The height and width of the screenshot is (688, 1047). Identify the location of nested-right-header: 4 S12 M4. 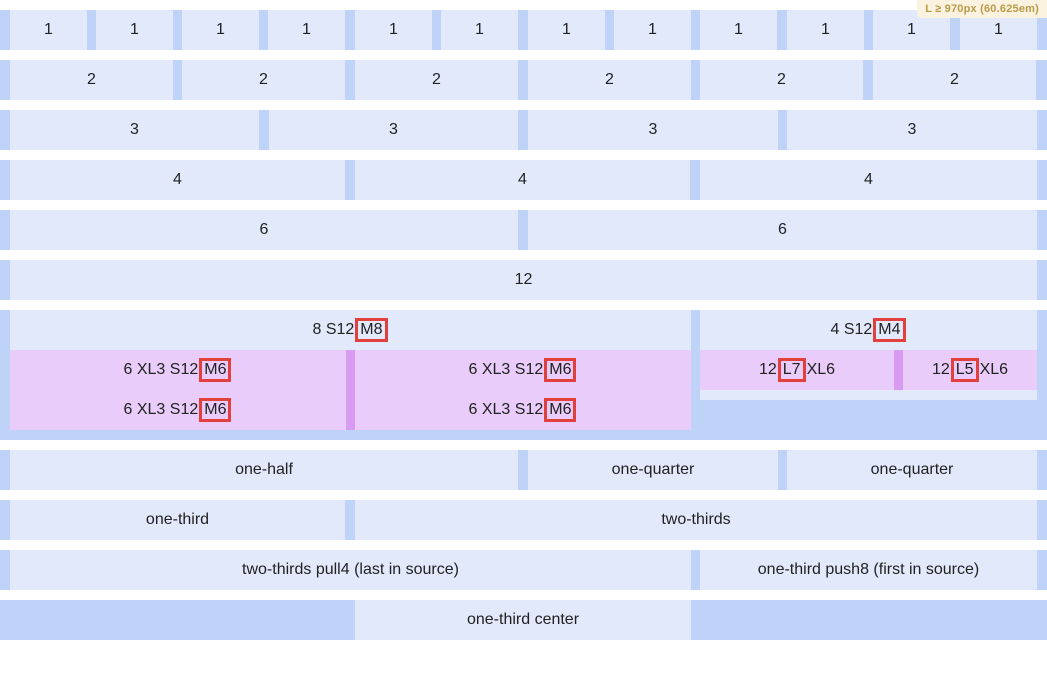
(868, 330).